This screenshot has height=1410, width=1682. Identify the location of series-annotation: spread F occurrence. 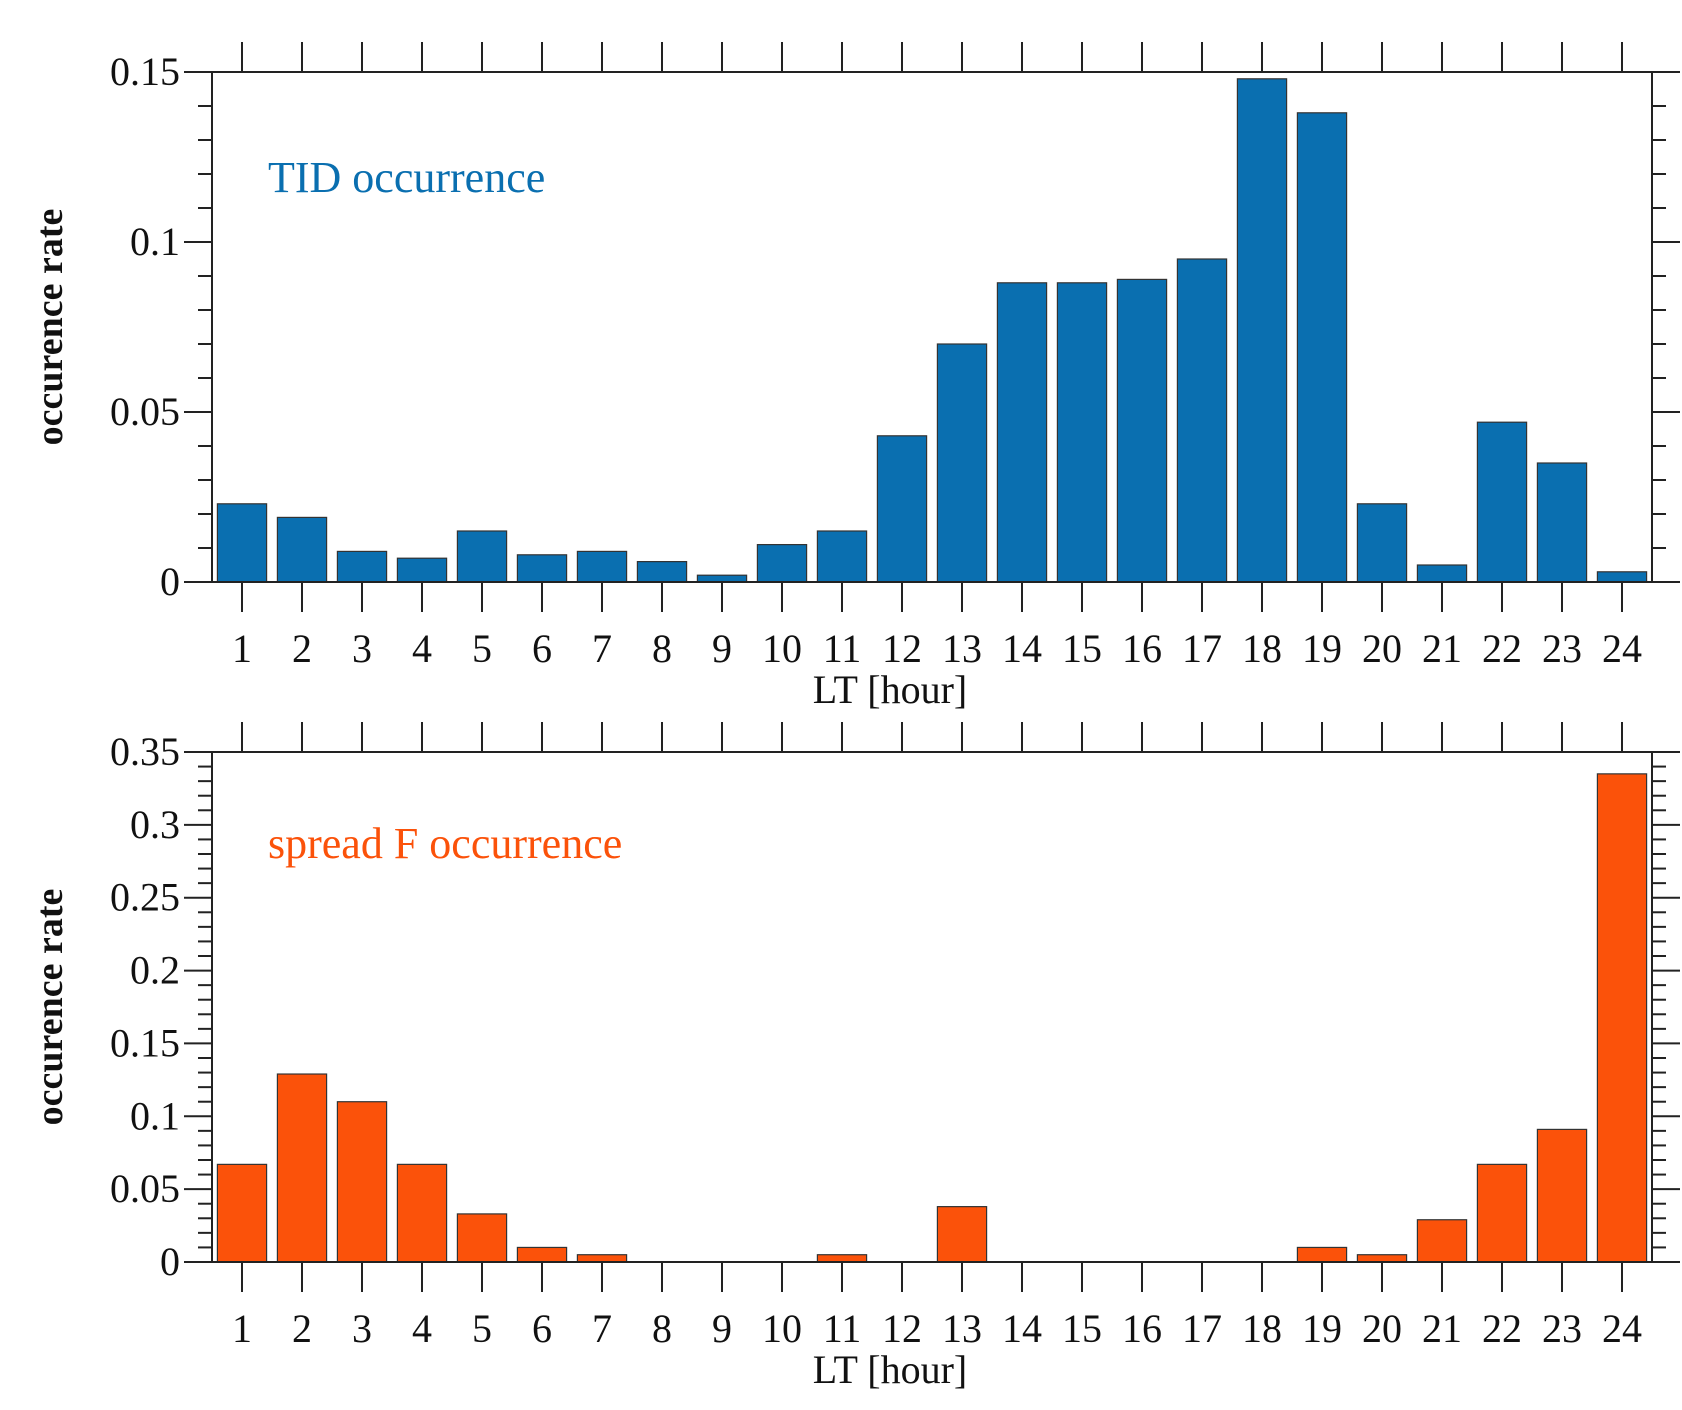
(445, 843).